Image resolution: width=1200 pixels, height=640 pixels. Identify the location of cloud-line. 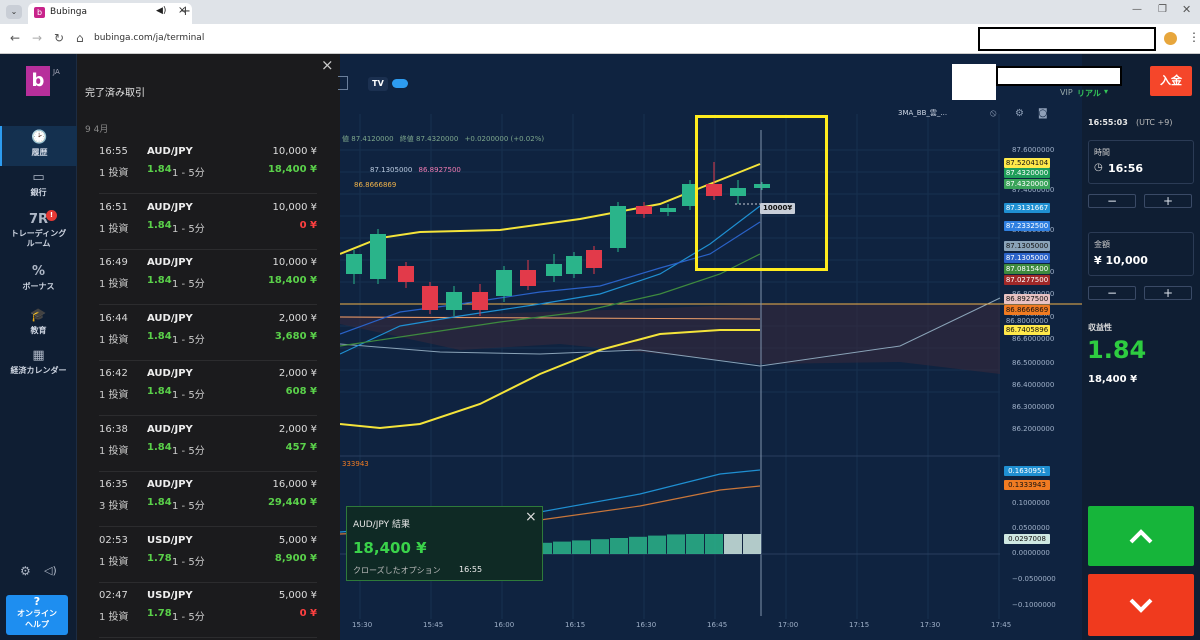
(670, 332).